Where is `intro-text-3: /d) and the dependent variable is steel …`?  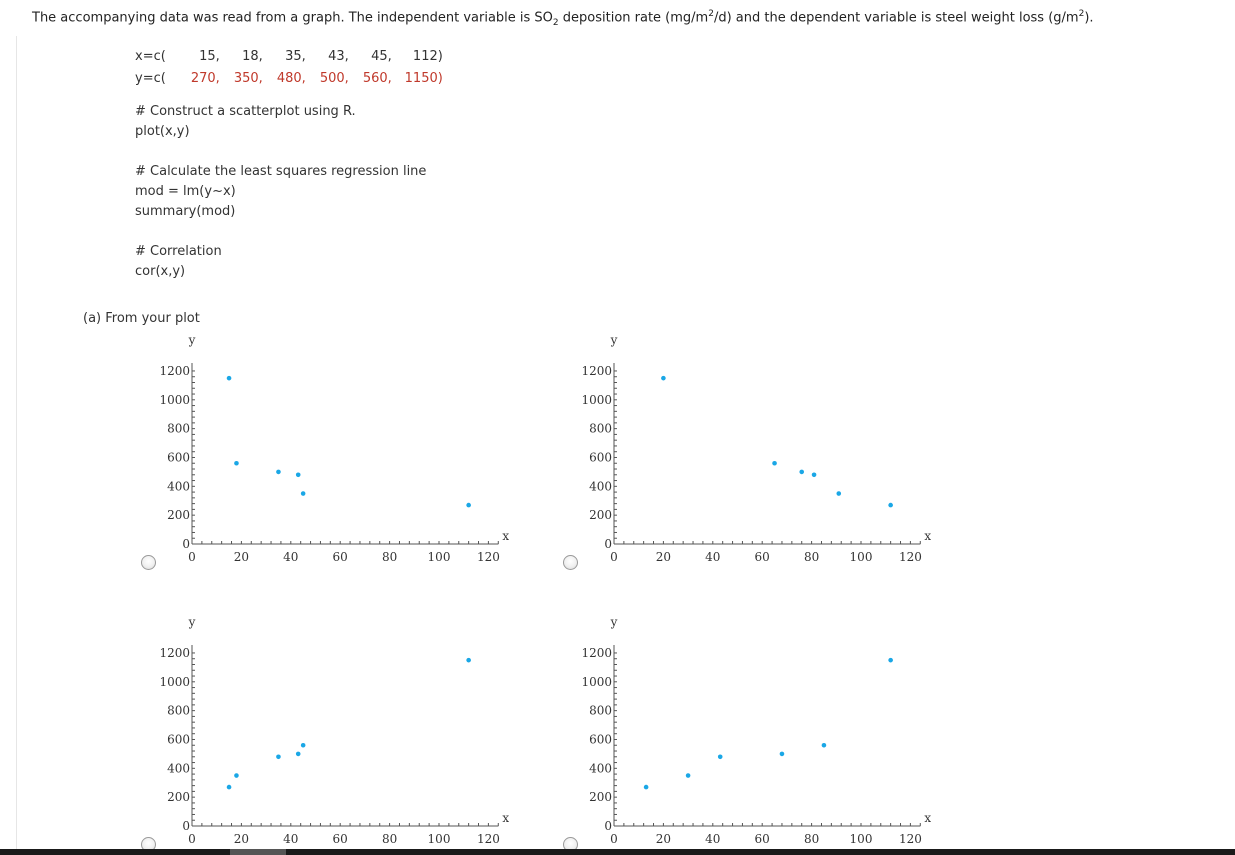
intro-text-3: /d) and the dependent variable is steel … is located at coordinates (896, 18).